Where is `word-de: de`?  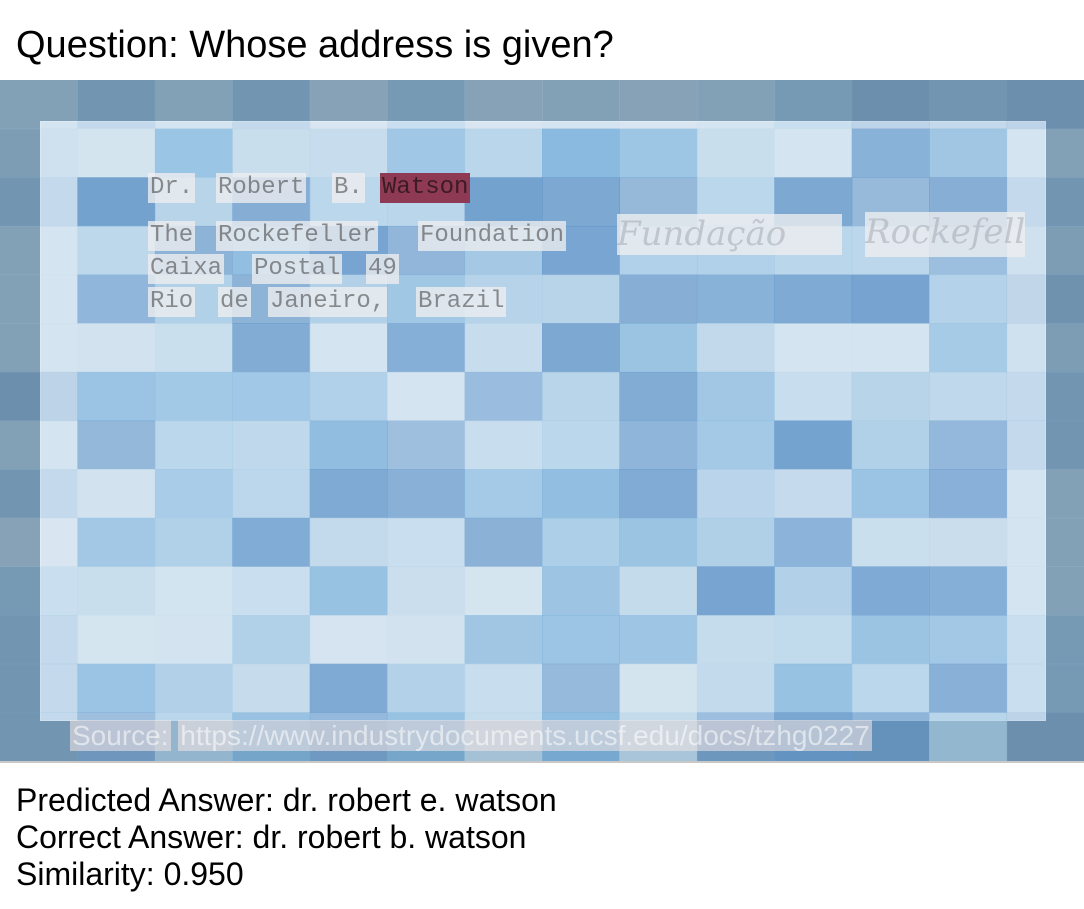
word-de: de is located at coordinates (234, 302).